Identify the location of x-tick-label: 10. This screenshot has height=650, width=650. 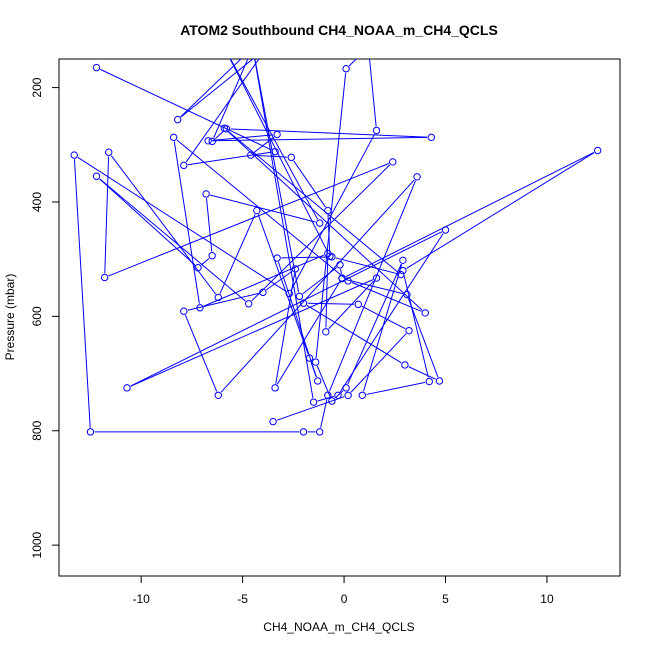
(547, 599).